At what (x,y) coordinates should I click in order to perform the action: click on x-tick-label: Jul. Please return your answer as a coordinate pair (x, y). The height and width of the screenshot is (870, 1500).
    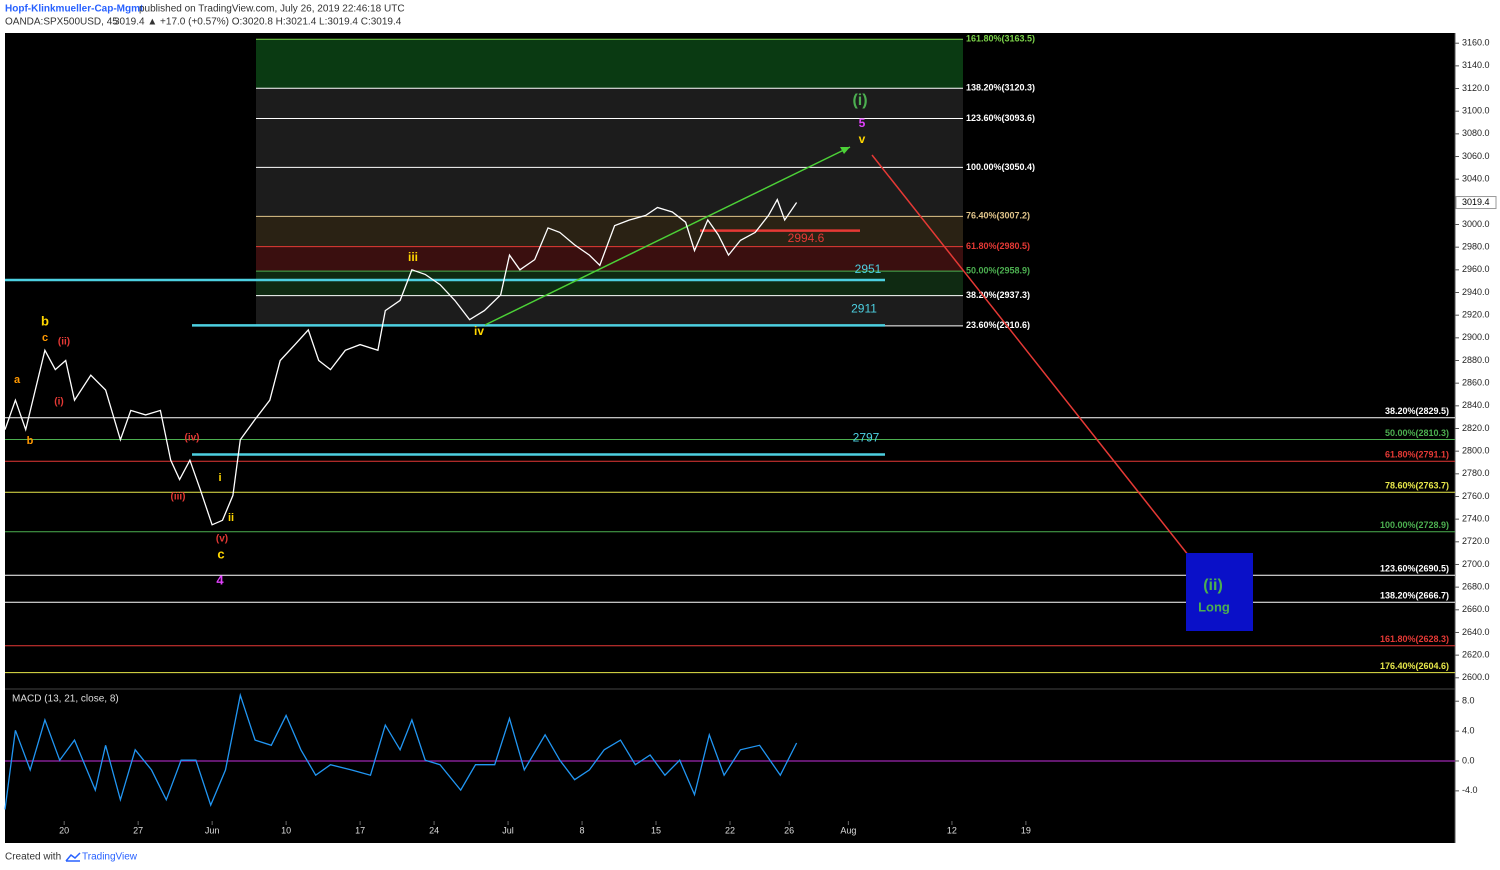
    Looking at the image, I should click on (508, 830).